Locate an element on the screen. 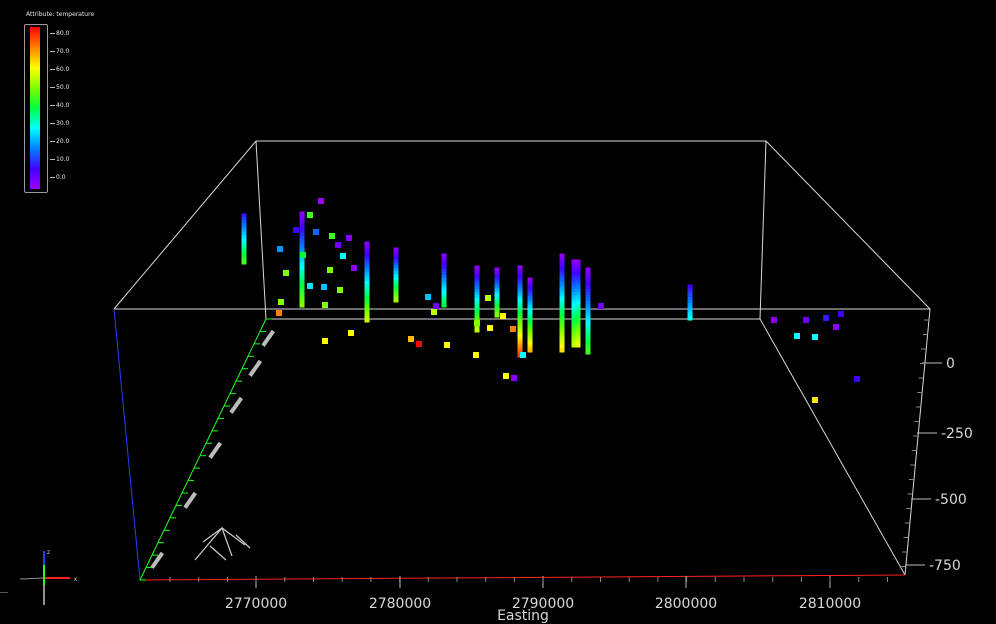 This screenshot has width=996, height=624. z-tick-label: -250 is located at coordinates (957, 434).